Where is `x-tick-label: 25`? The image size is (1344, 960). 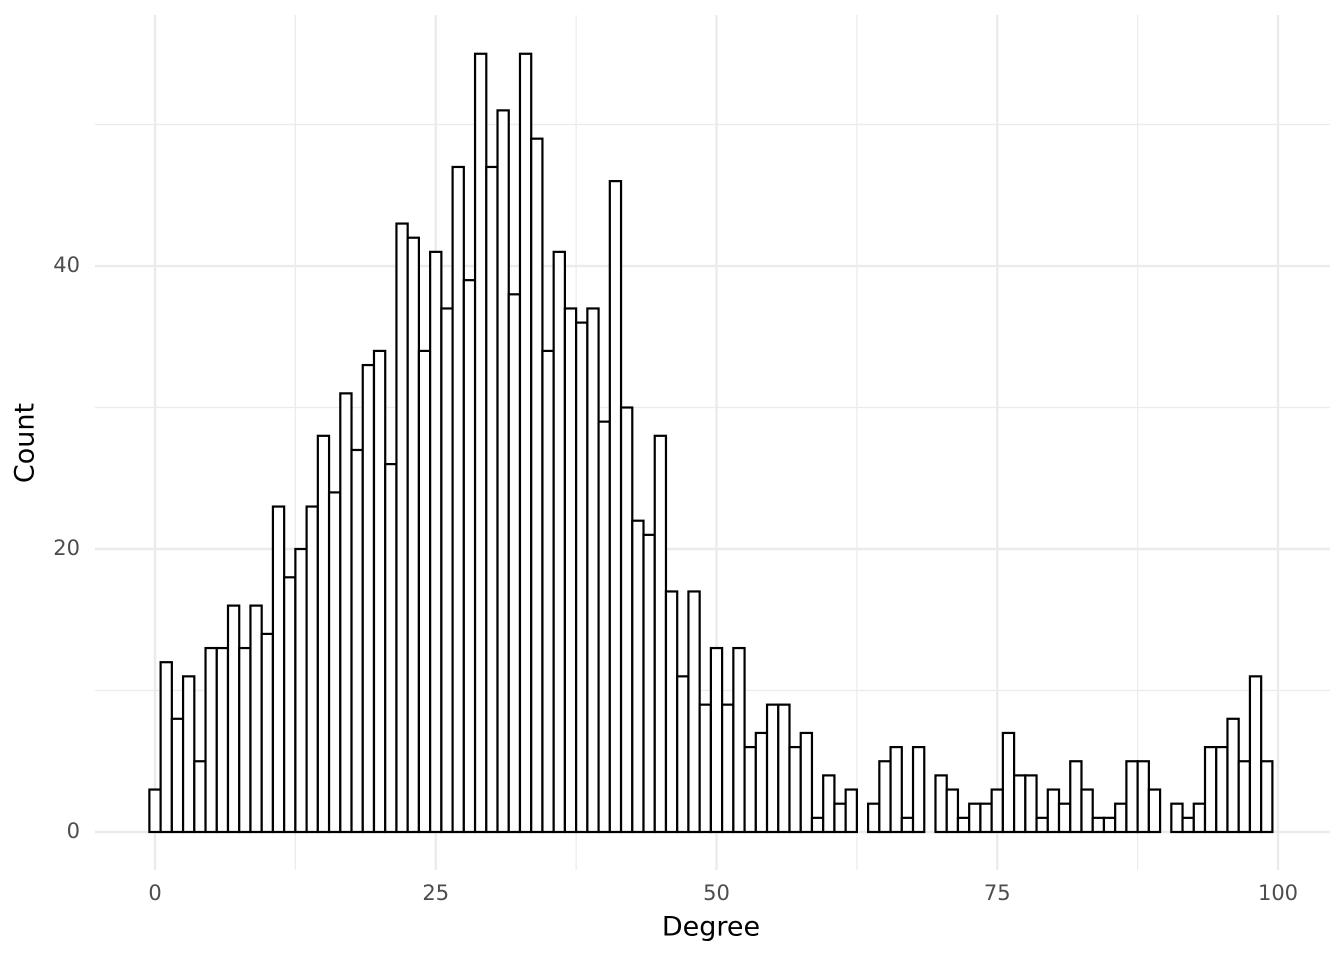
x-tick-label: 25 is located at coordinates (435, 893).